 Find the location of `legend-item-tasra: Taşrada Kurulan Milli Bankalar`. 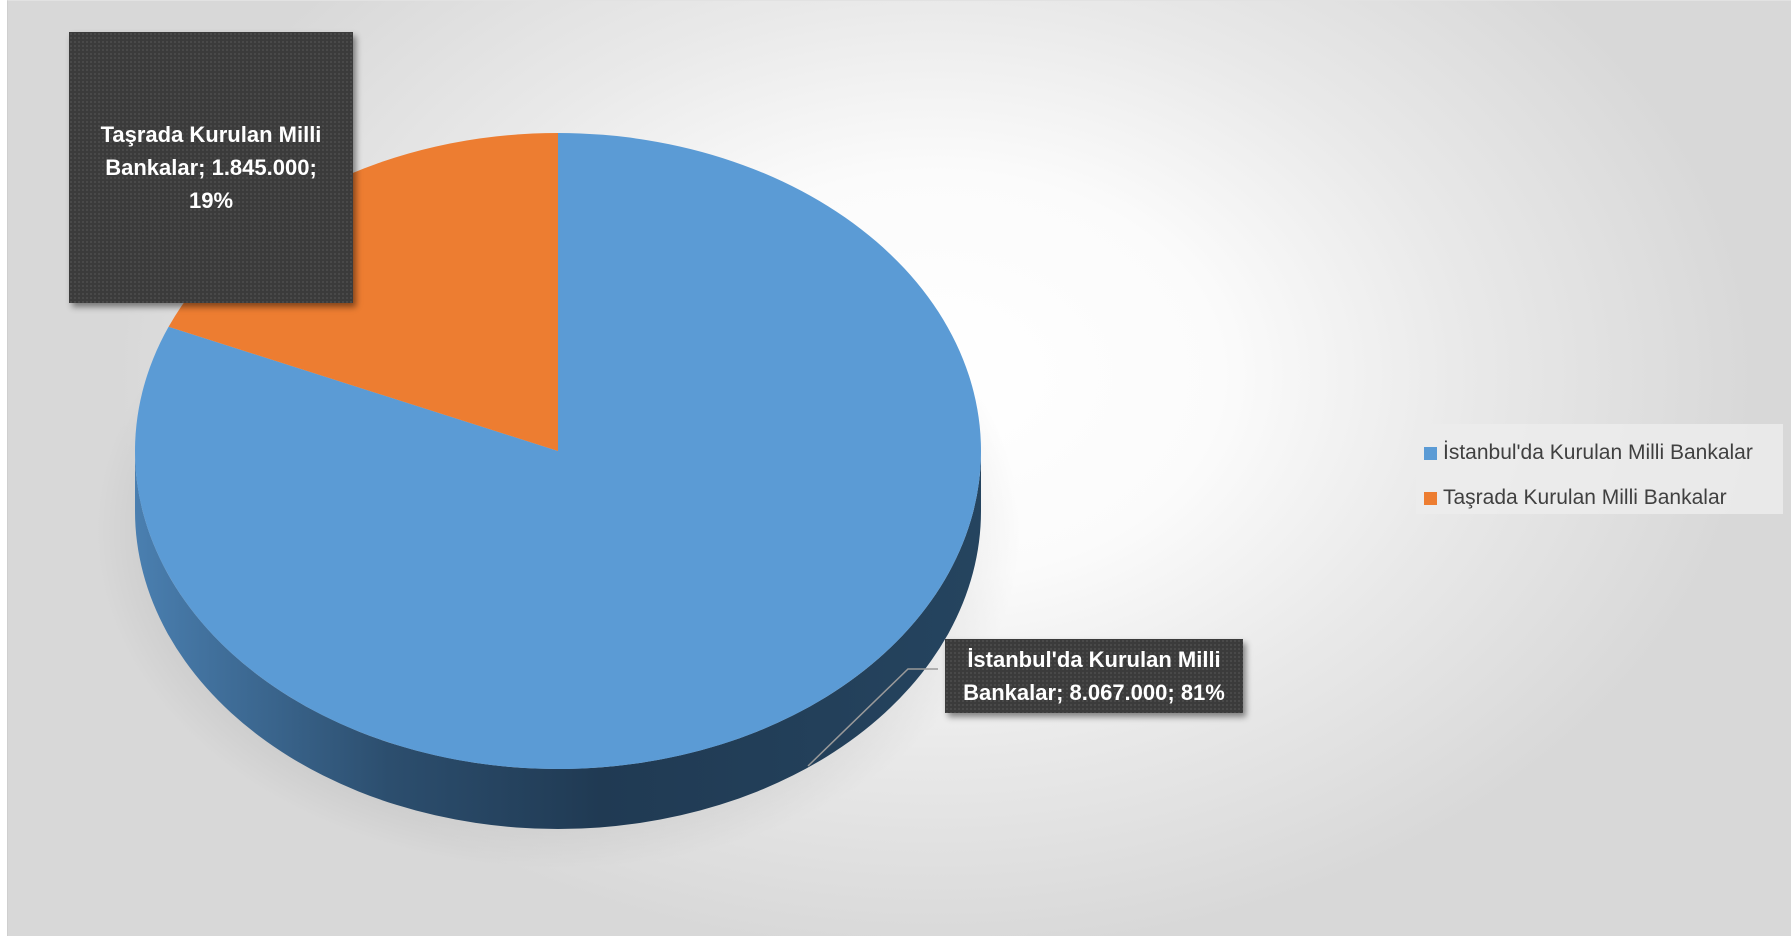

legend-item-tasra: Taşrada Kurulan Milli Bankalar is located at coordinates (1575, 498).